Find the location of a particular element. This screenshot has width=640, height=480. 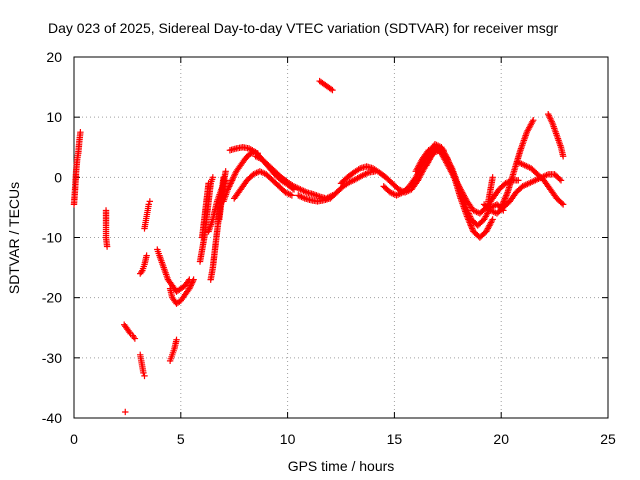

y-tick-label: -30 is located at coordinates (52, 358).